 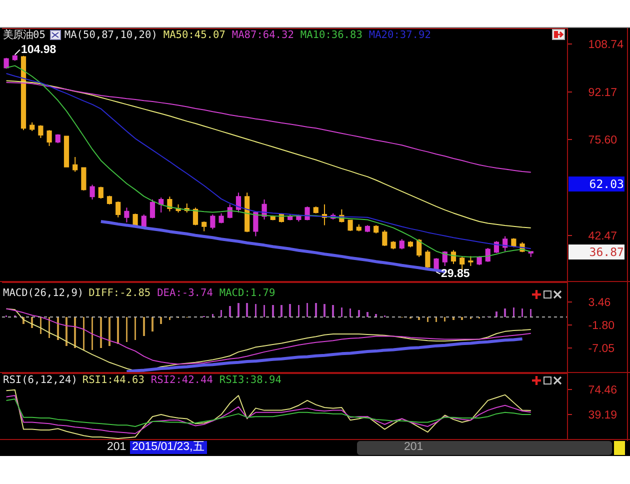 I want to click on y-tick-label: 92.17, so click(x=603, y=92).